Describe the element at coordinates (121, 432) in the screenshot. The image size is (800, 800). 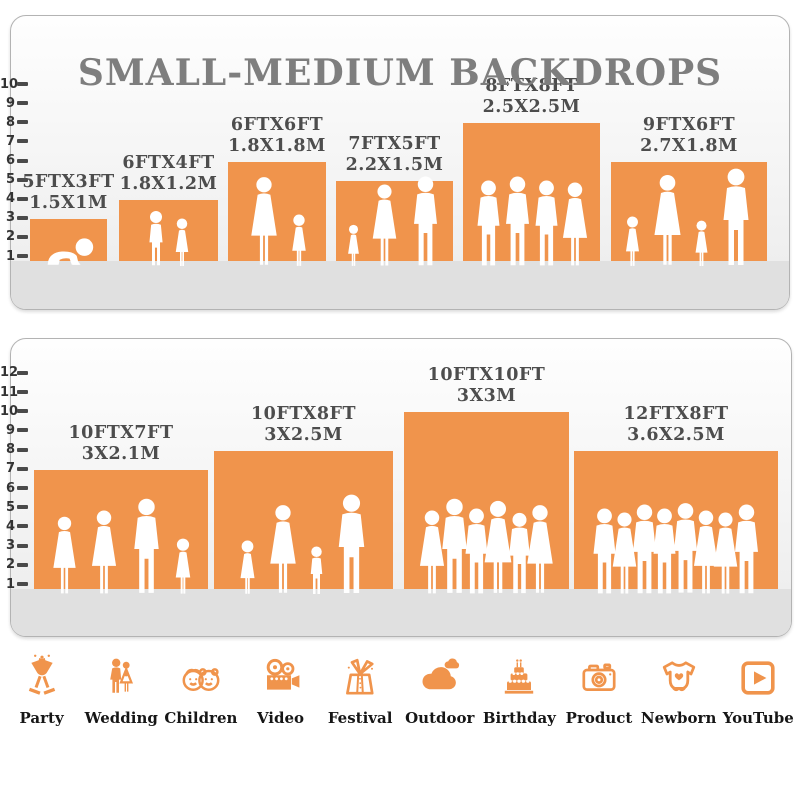
I see `bar-size-label-ft: 10FTX7FT` at that location.